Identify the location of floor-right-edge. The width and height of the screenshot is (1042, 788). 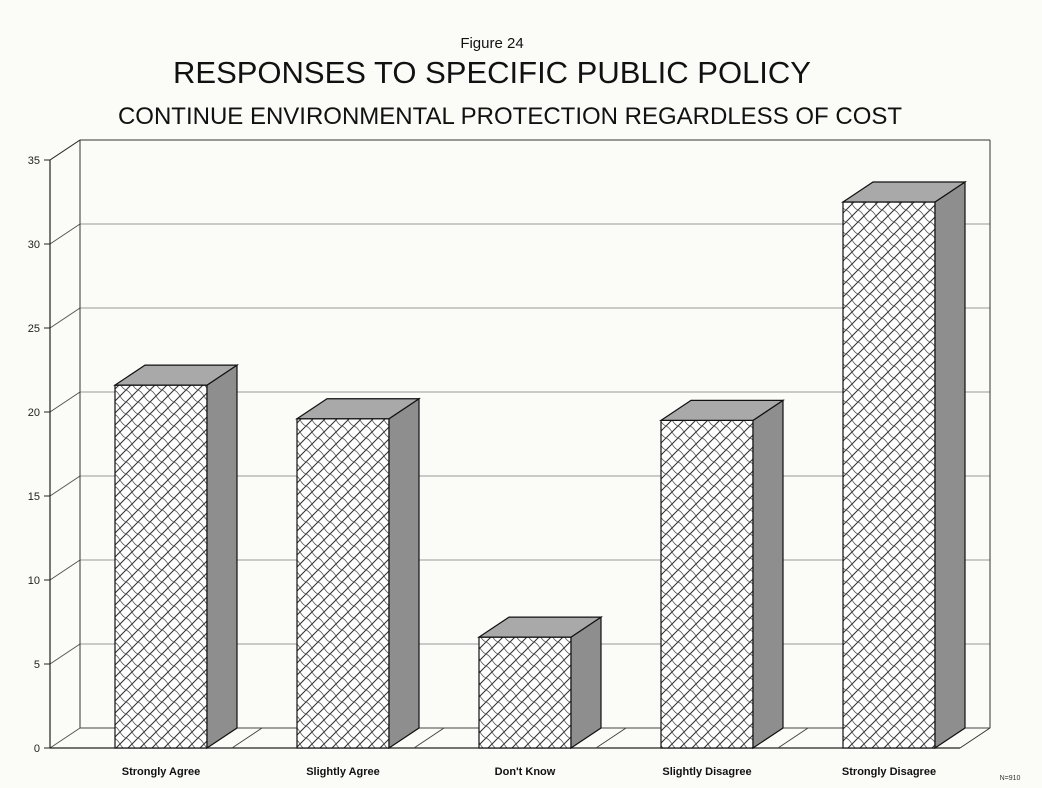
(975, 738).